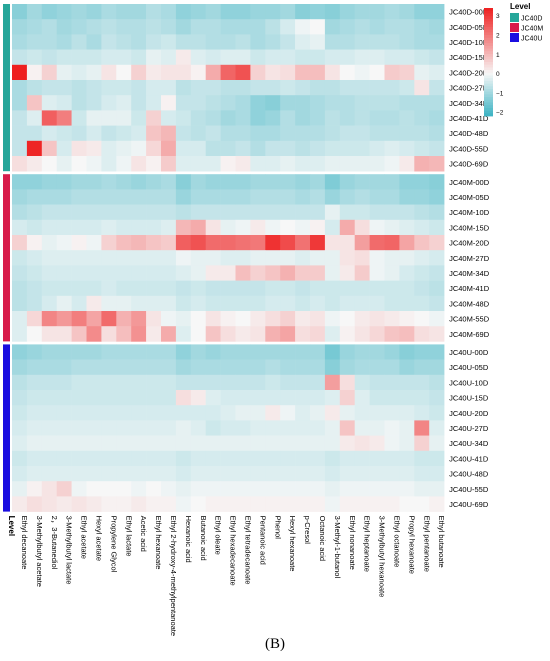 This screenshot has height=661, width=550. Describe the element at coordinates (469, 288) in the screenshot. I see `row-label: JC40M-41D` at that location.